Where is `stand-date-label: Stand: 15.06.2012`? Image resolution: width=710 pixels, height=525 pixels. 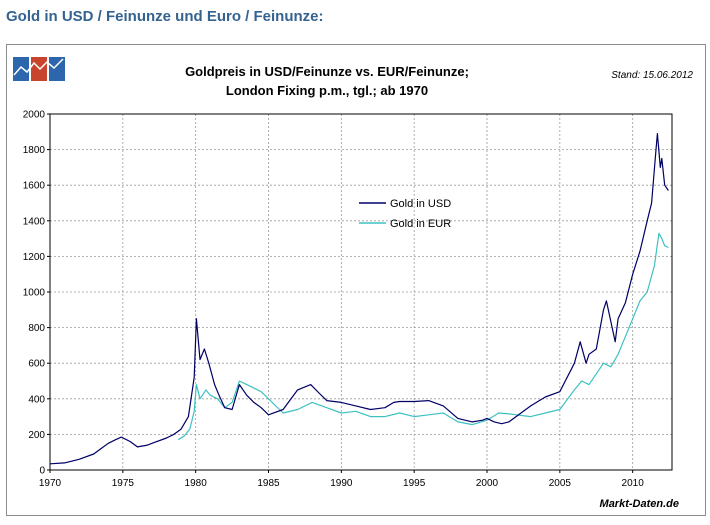
stand-date-label: Stand: 15.06.2012 is located at coordinates (652, 75).